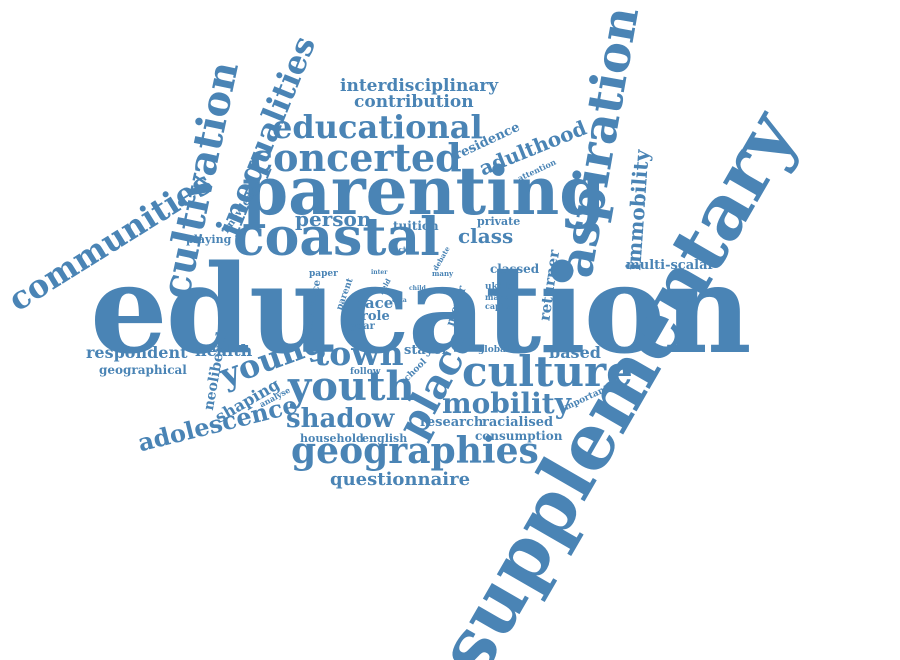 This screenshot has height=660, width=900. I want to click on word-capital: capital, so click(500, 306).